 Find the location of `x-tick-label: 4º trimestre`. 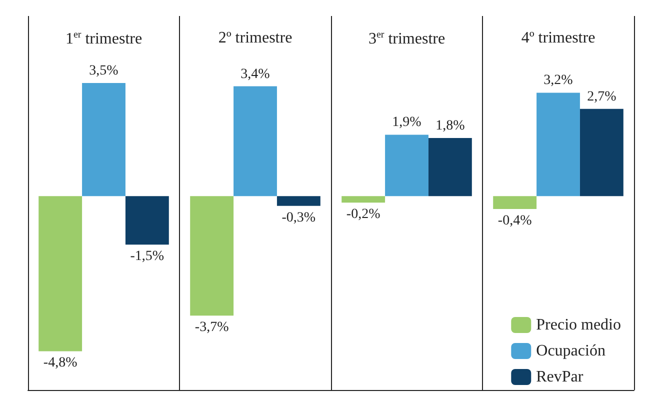

x-tick-label: 4º trimestre is located at coordinates (558, 38).